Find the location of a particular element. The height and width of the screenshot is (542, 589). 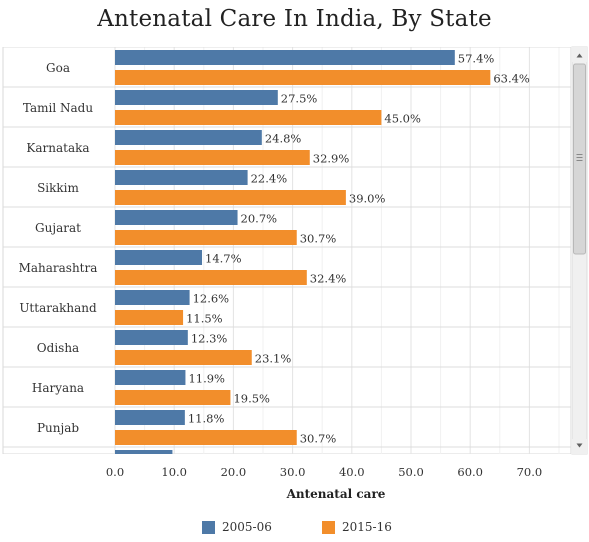

category-label: Sikkim is located at coordinates (58, 188).